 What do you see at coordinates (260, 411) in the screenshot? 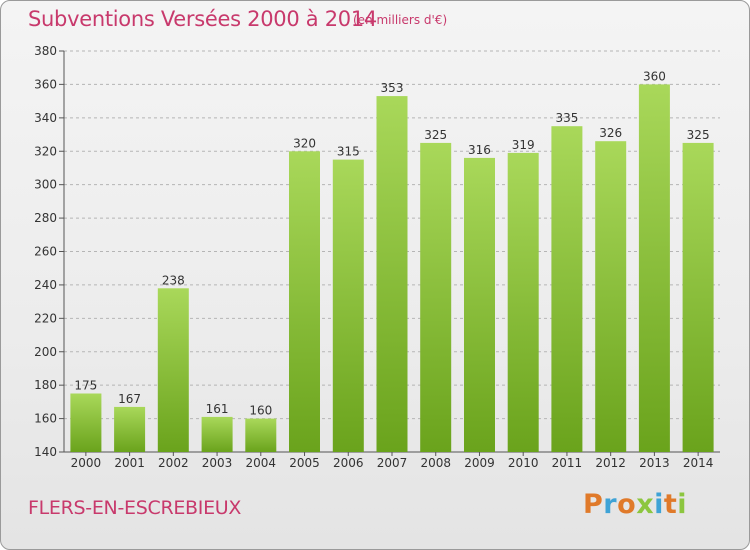
I see `data-label: 160` at bounding box center [260, 411].